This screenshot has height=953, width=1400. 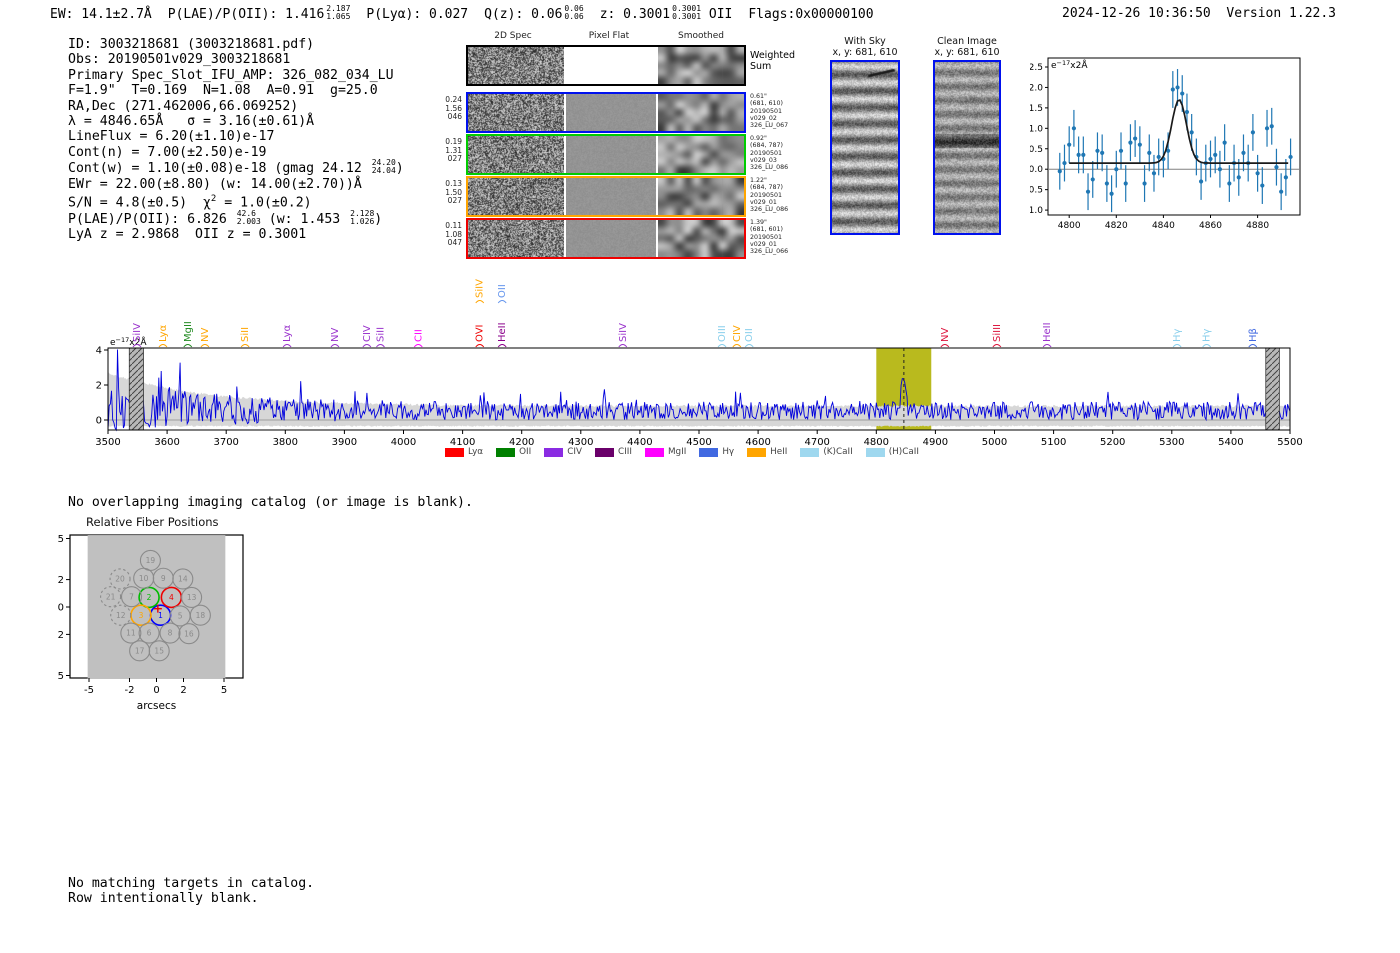 I want to click on fiber-id-line: 1.39", so click(x=758, y=222).